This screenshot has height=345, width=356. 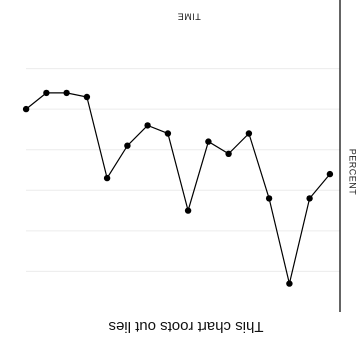 What do you see at coordinates (352, 172) in the screenshot?
I see `y-axis-label: PERCENT` at bounding box center [352, 172].